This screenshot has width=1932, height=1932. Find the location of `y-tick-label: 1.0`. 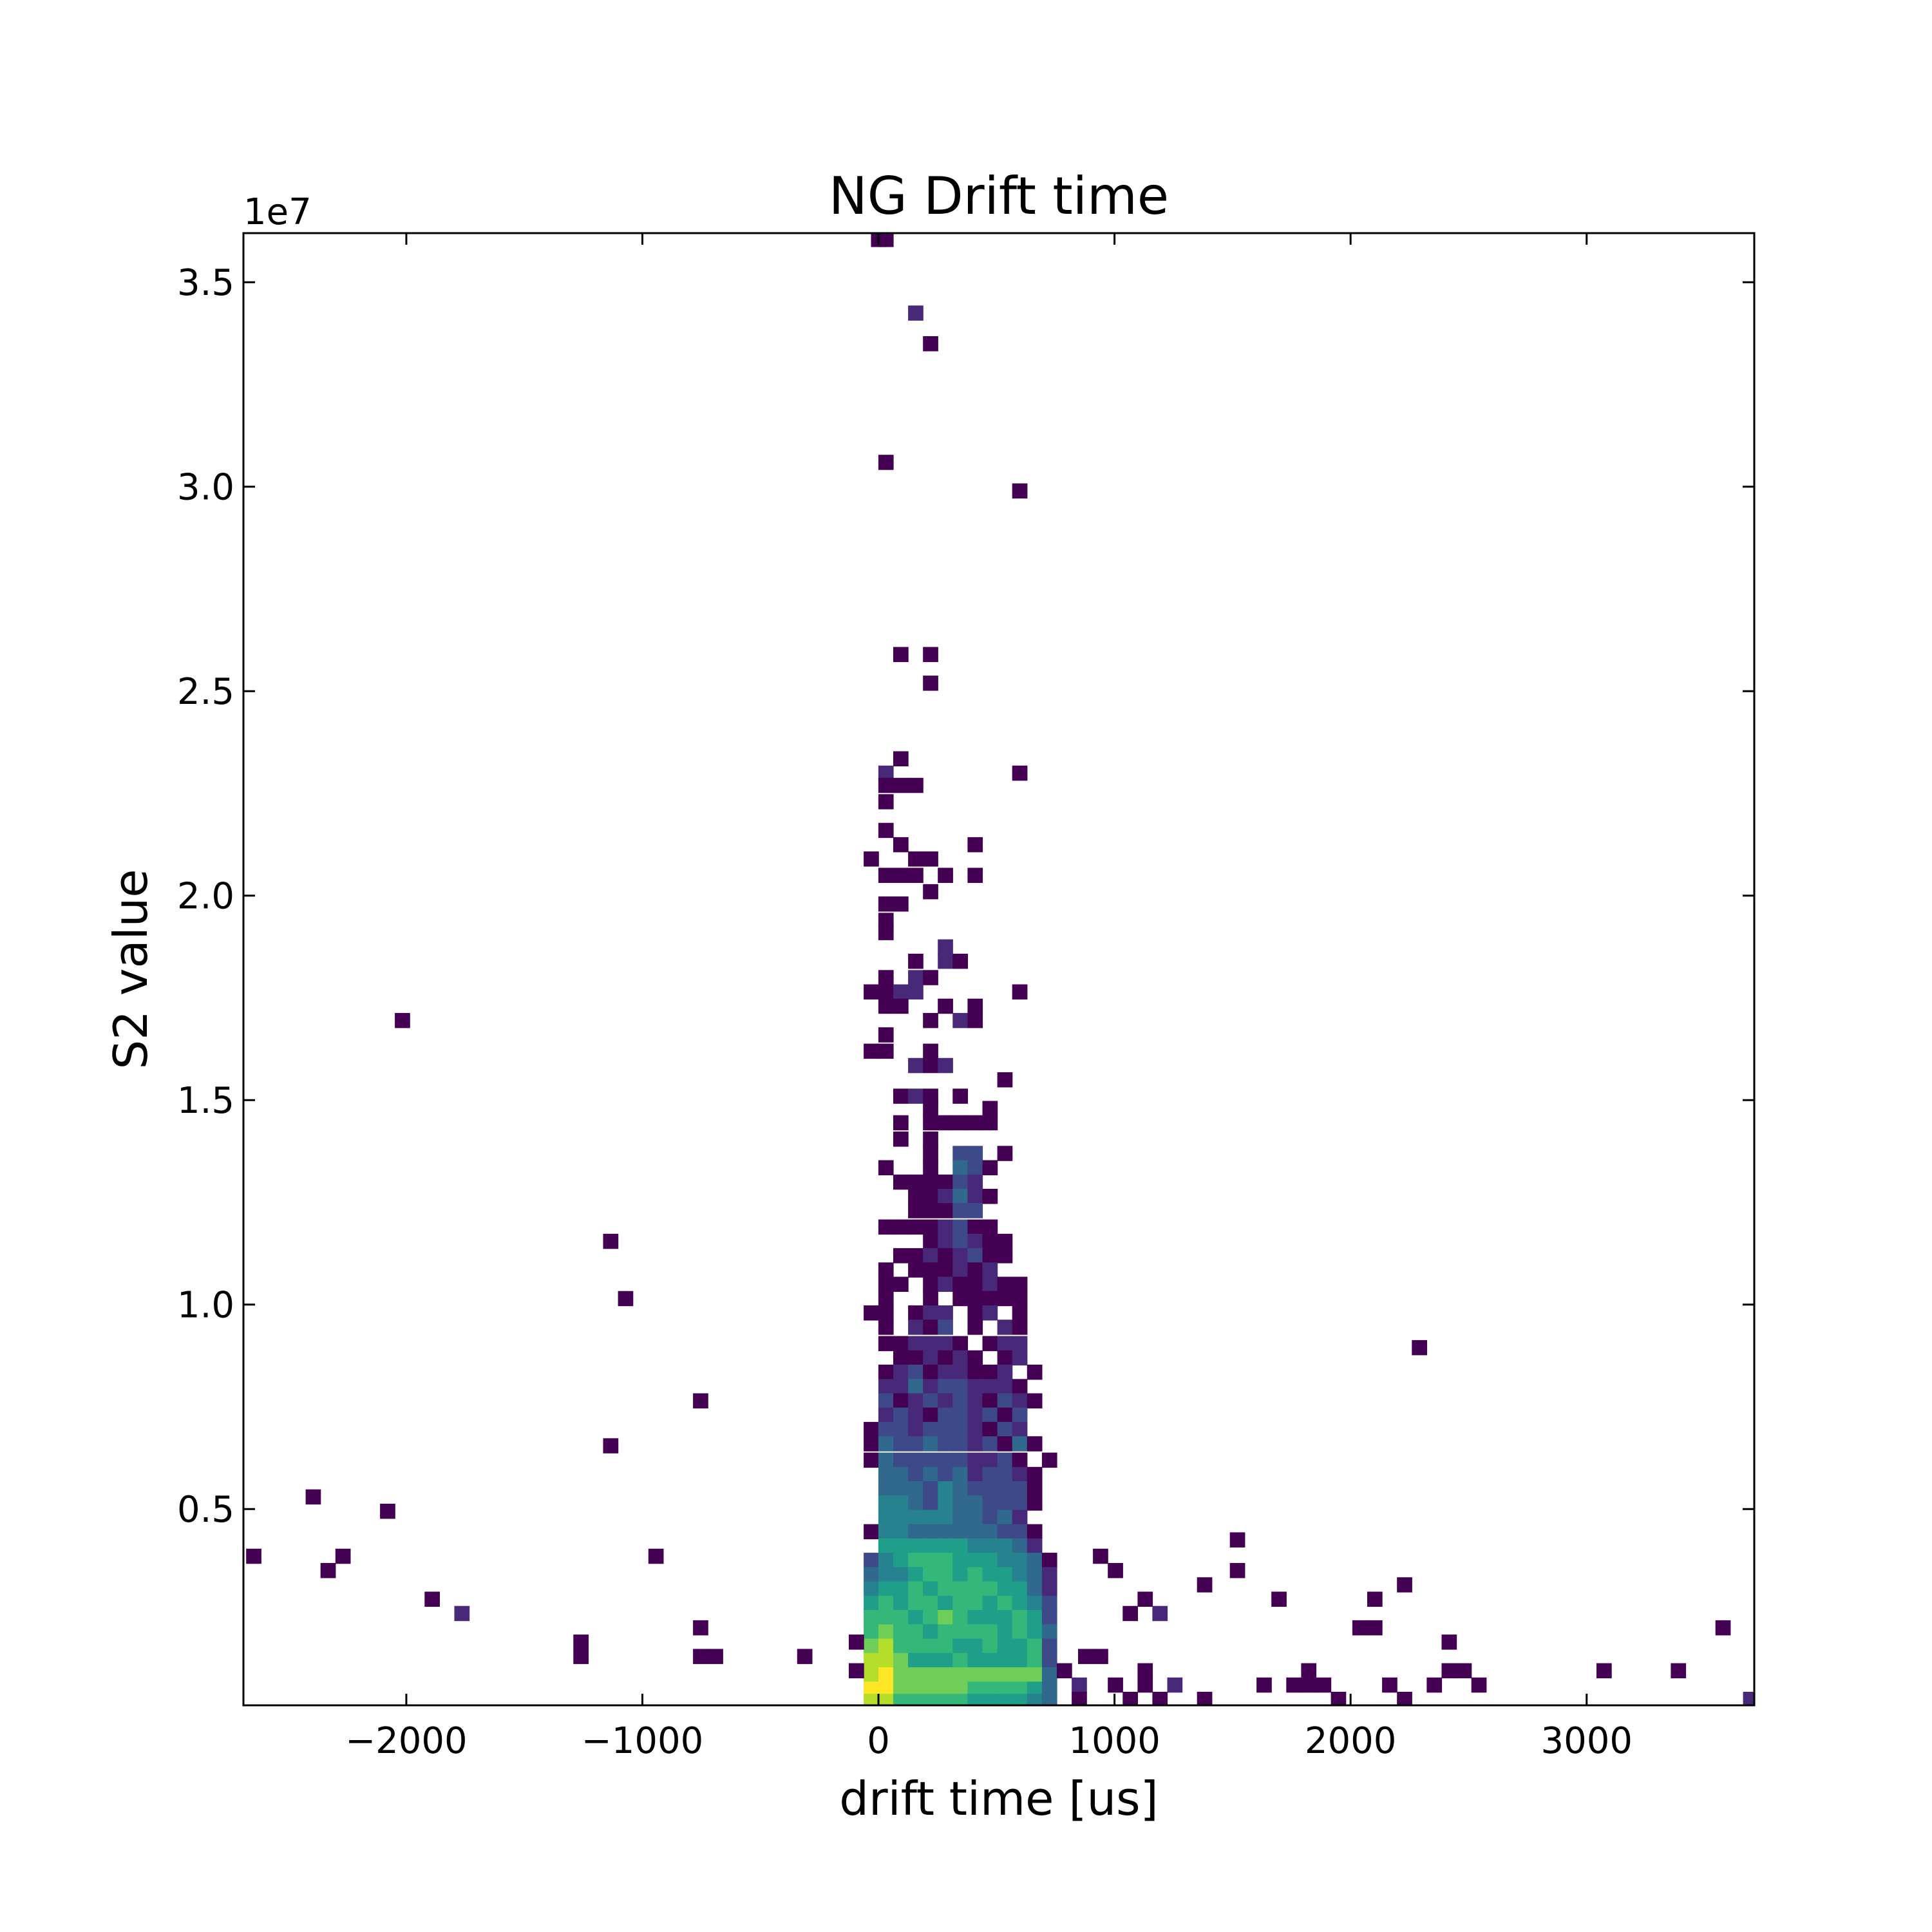

y-tick-label: 1.0 is located at coordinates (206, 1306).